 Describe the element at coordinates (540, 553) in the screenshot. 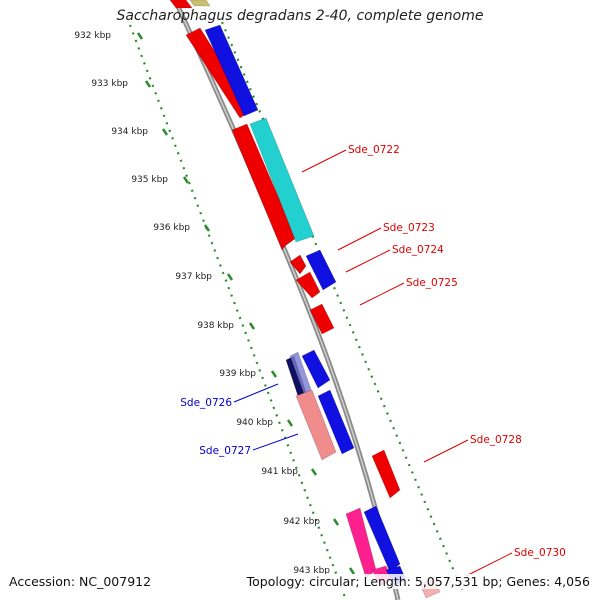

I see `gene-label: Sde_0730` at that location.